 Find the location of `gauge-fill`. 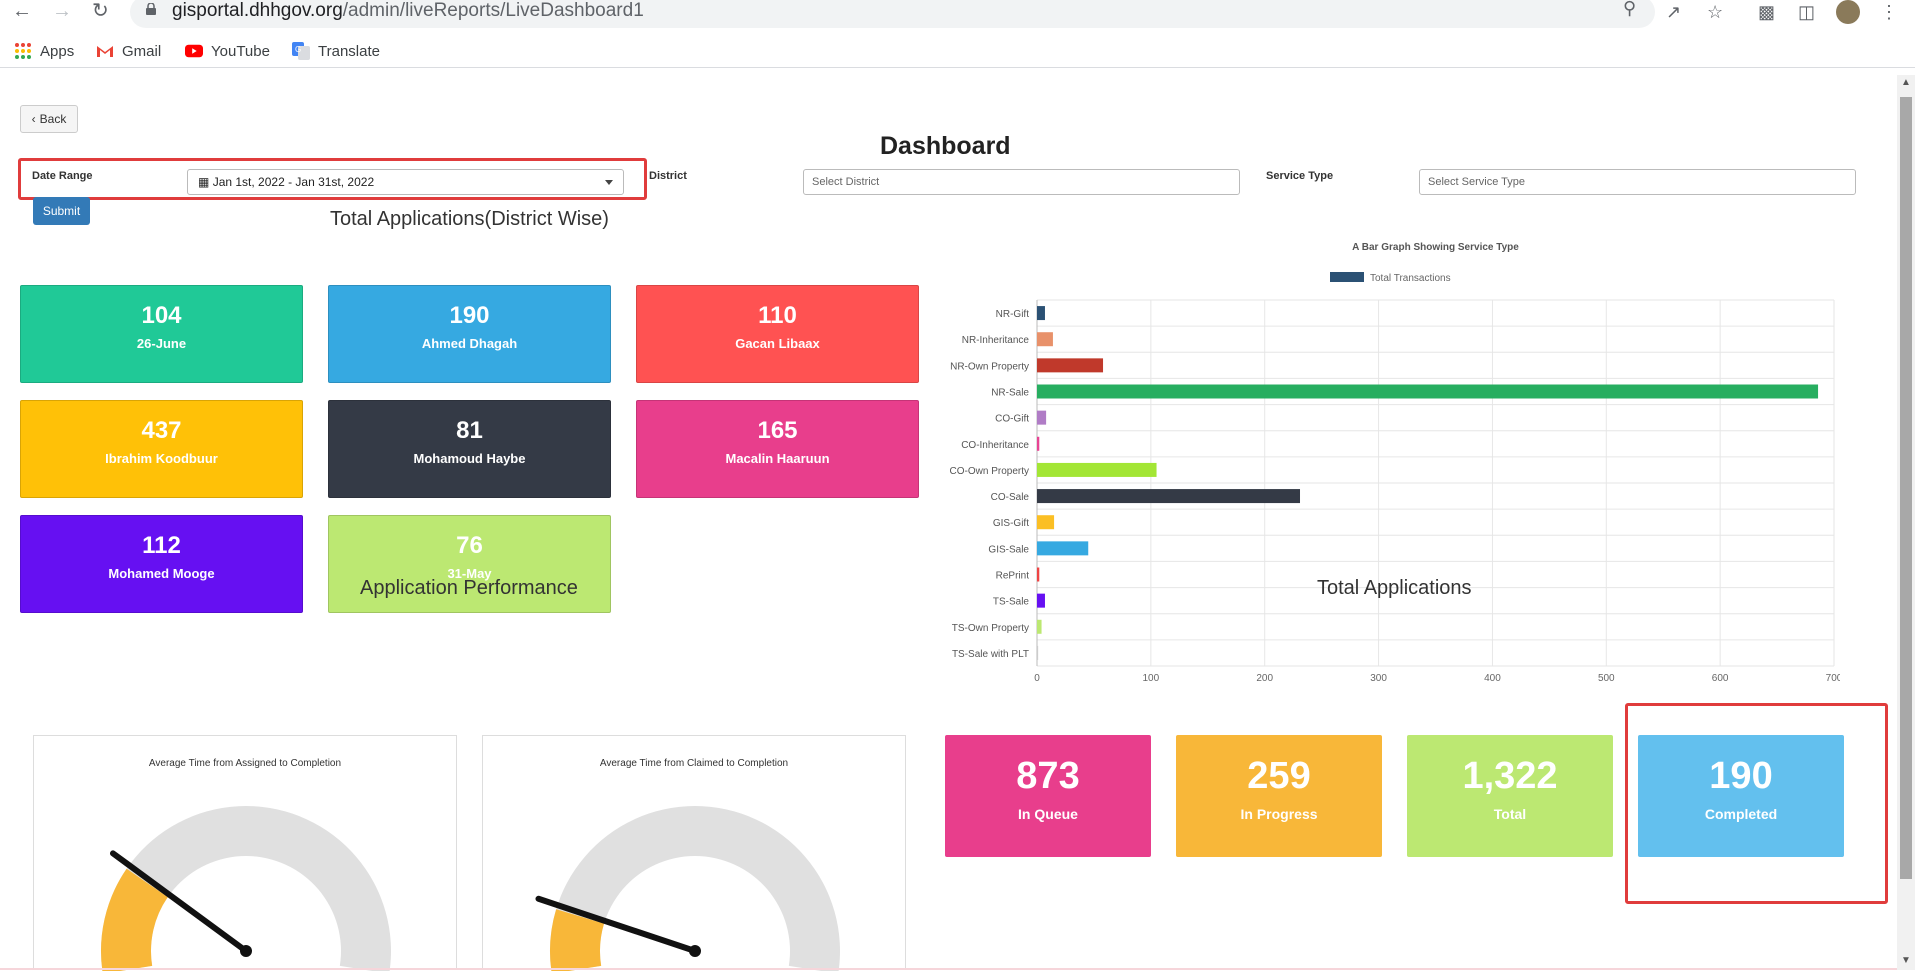

gauge-fill is located at coordinates (577, 940).